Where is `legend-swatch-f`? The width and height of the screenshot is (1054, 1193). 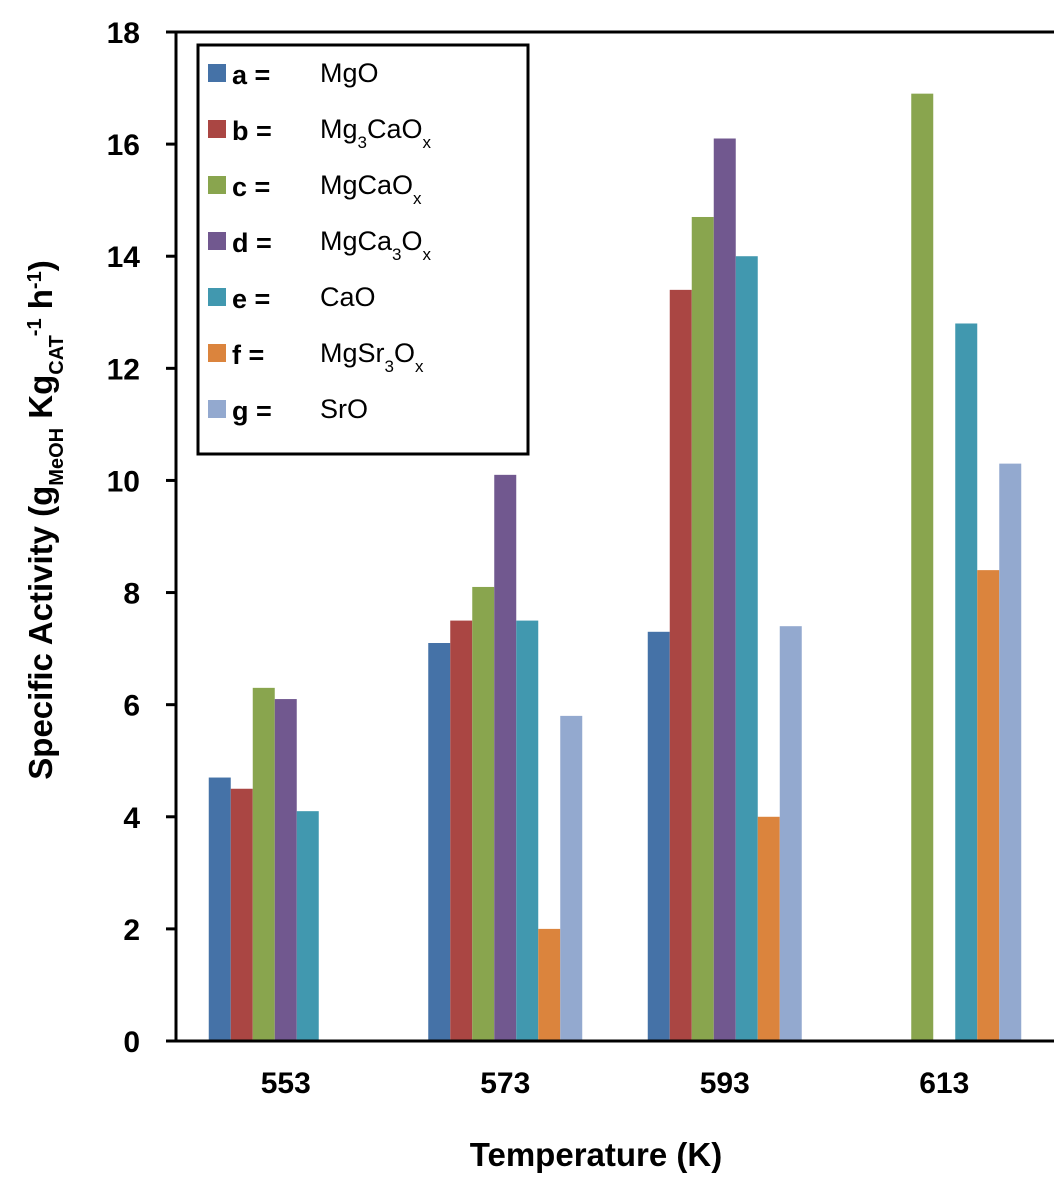 legend-swatch-f is located at coordinates (217, 353).